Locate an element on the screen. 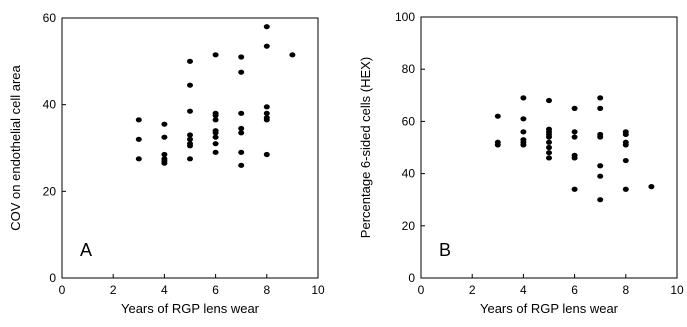 This screenshot has width=687, height=327. y-tick-label-b: 60 is located at coordinates (409, 121).